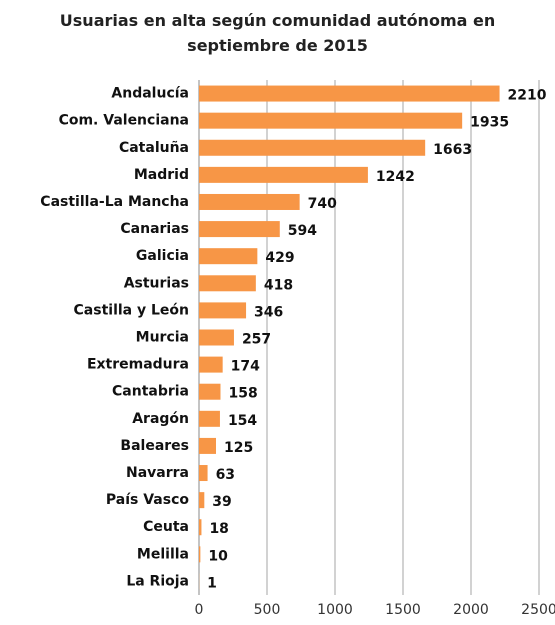 The width and height of the screenshot is (555, 625). What do you see at coordinates (163, 554) in the screenshot?
I see `y-tick-label: Melilla` at bounding box center [163, 554].